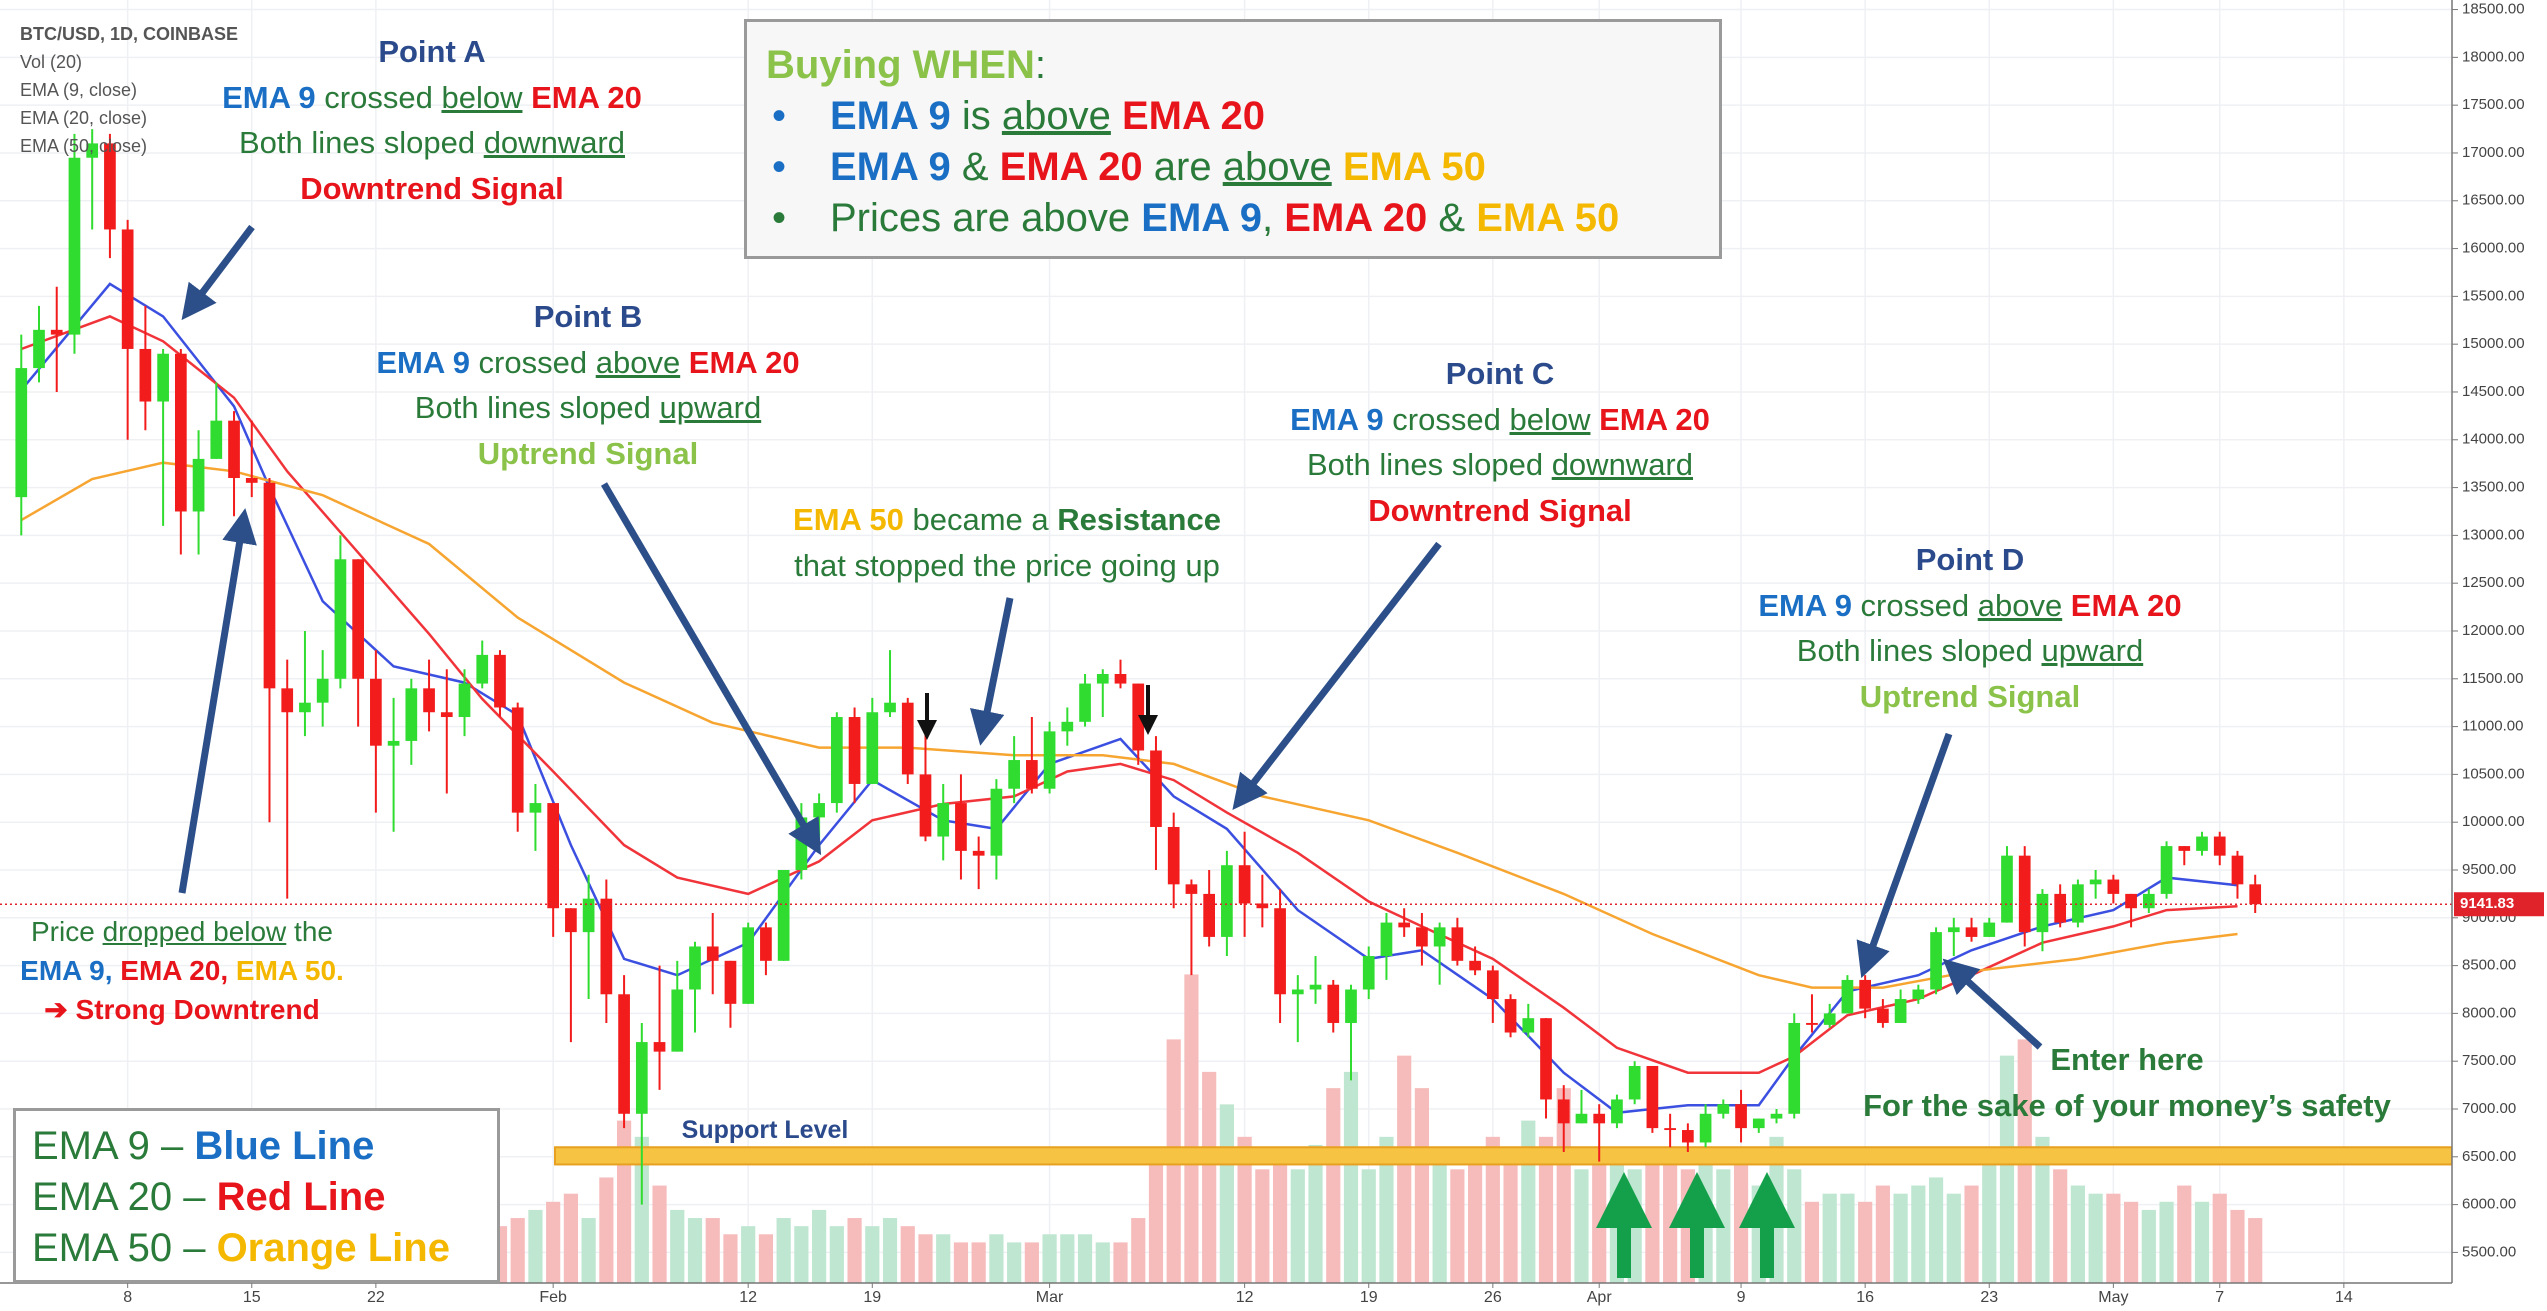 This screenshot has height=1311, width=2547. What do you see at coordinates (2493, 104) in the screenshot?
I see `y-tick-label: 17500.00` at bounding box center [2493, 104].